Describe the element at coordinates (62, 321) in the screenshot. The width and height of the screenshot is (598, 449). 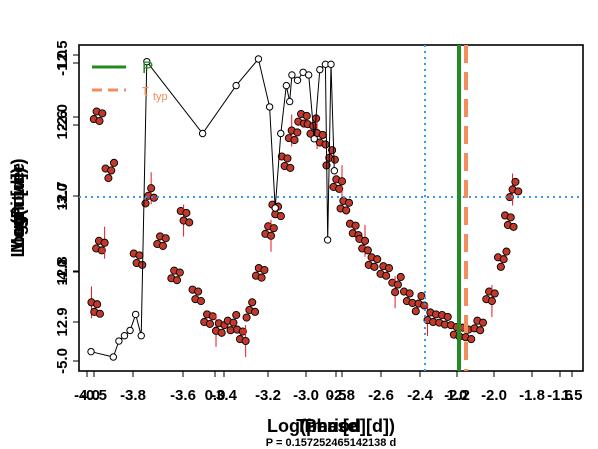
I see `y-tick-label: 12.9` at that location.